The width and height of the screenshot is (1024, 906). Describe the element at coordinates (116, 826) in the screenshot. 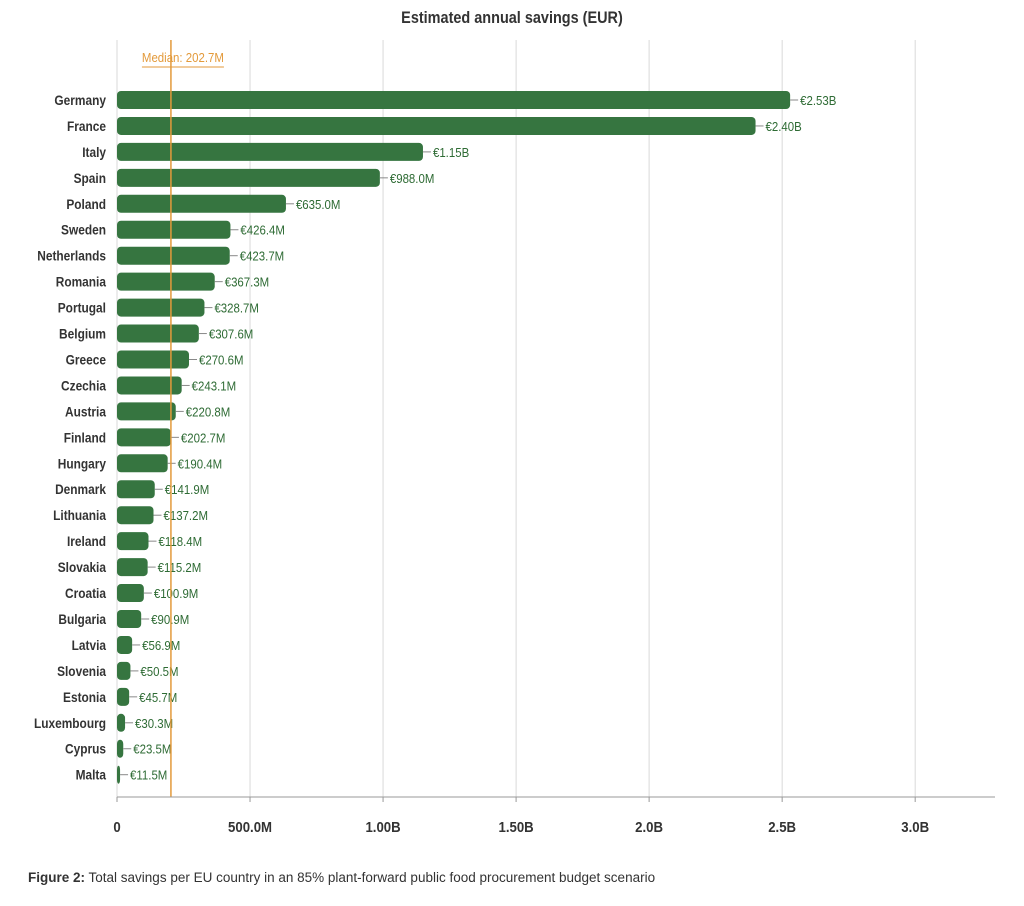

I see `x-tick-label: 0` at that location.